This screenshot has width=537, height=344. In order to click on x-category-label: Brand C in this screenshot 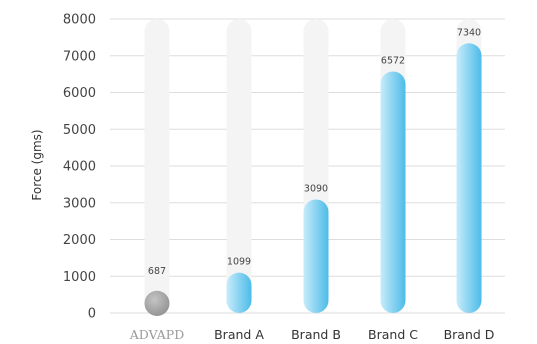, I will do `click(393, 334)`.